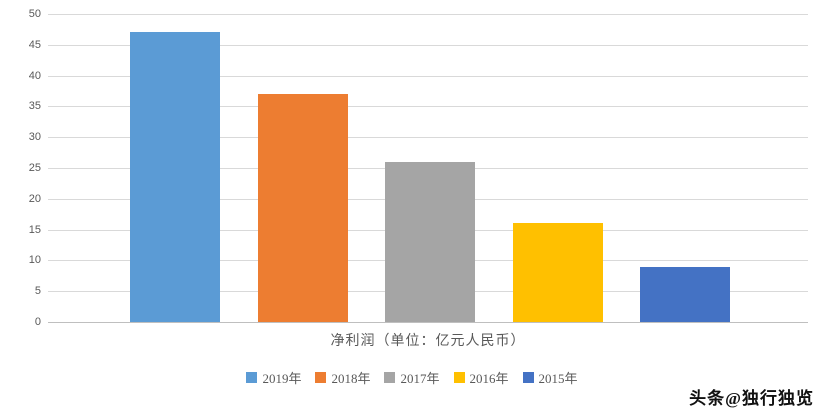 This screenshot has width=824, height=415. I want to click on legend-item-2019年: 2019年, so click(273, 377).